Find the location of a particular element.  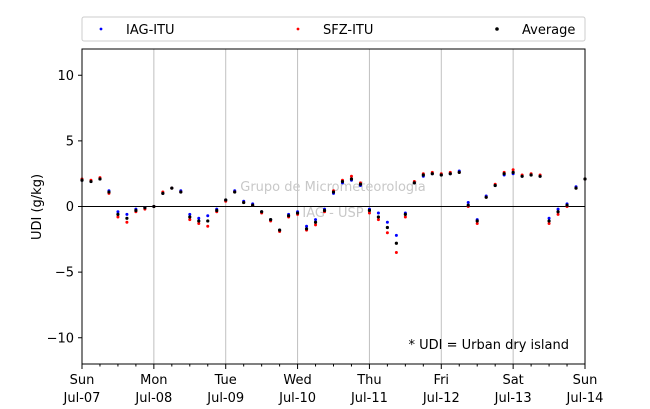

legend: IAG-ITU SFZ-ITU Average is located at coordinates (333, 29).